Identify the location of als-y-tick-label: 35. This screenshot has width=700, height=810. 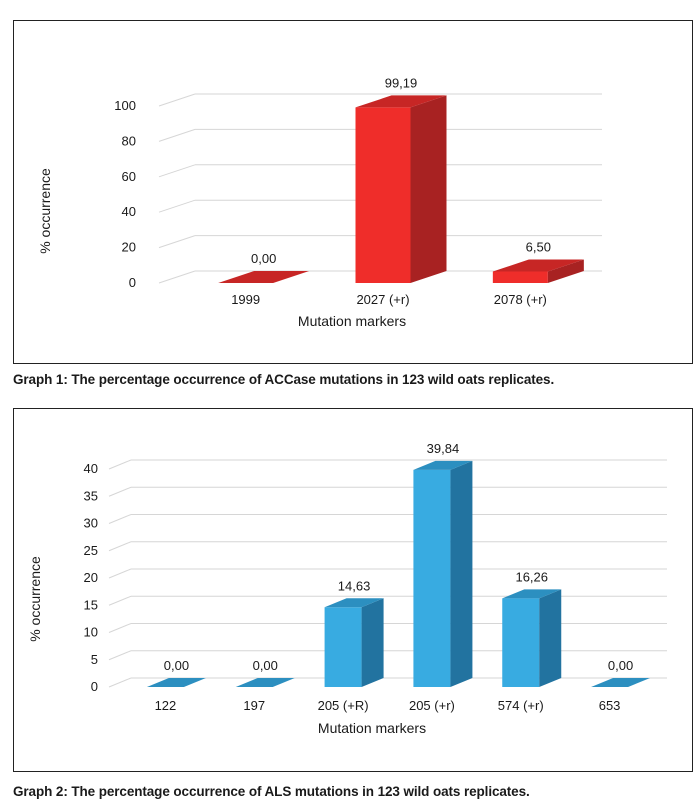
(91, 495).